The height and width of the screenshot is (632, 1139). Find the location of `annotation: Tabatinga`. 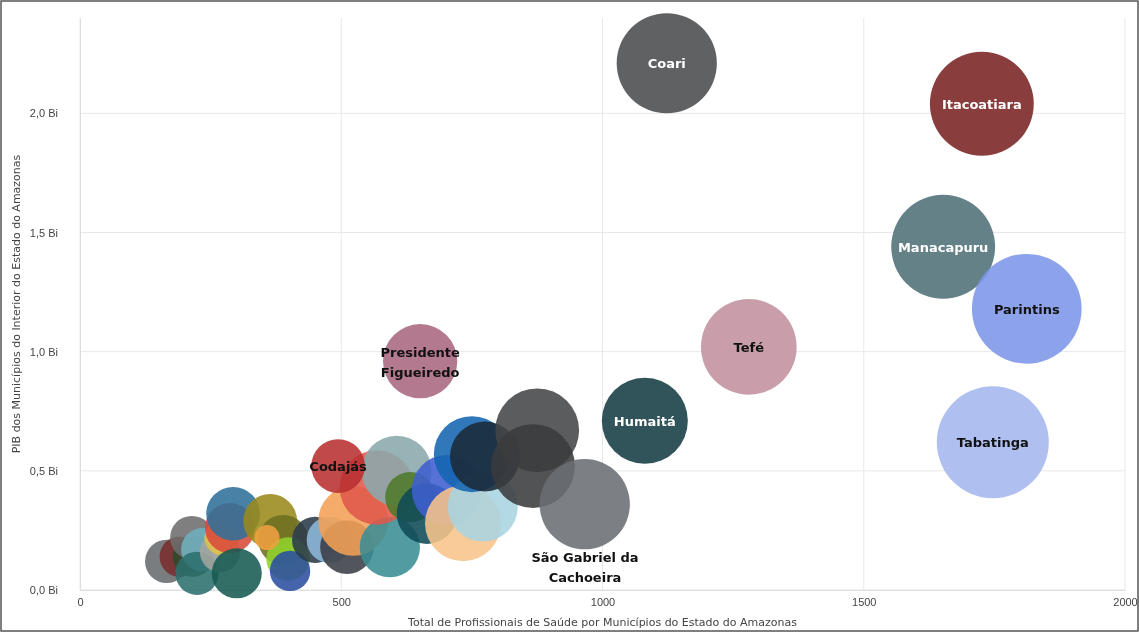

annotation: Tabatinga is located at coordinates (992, 442).